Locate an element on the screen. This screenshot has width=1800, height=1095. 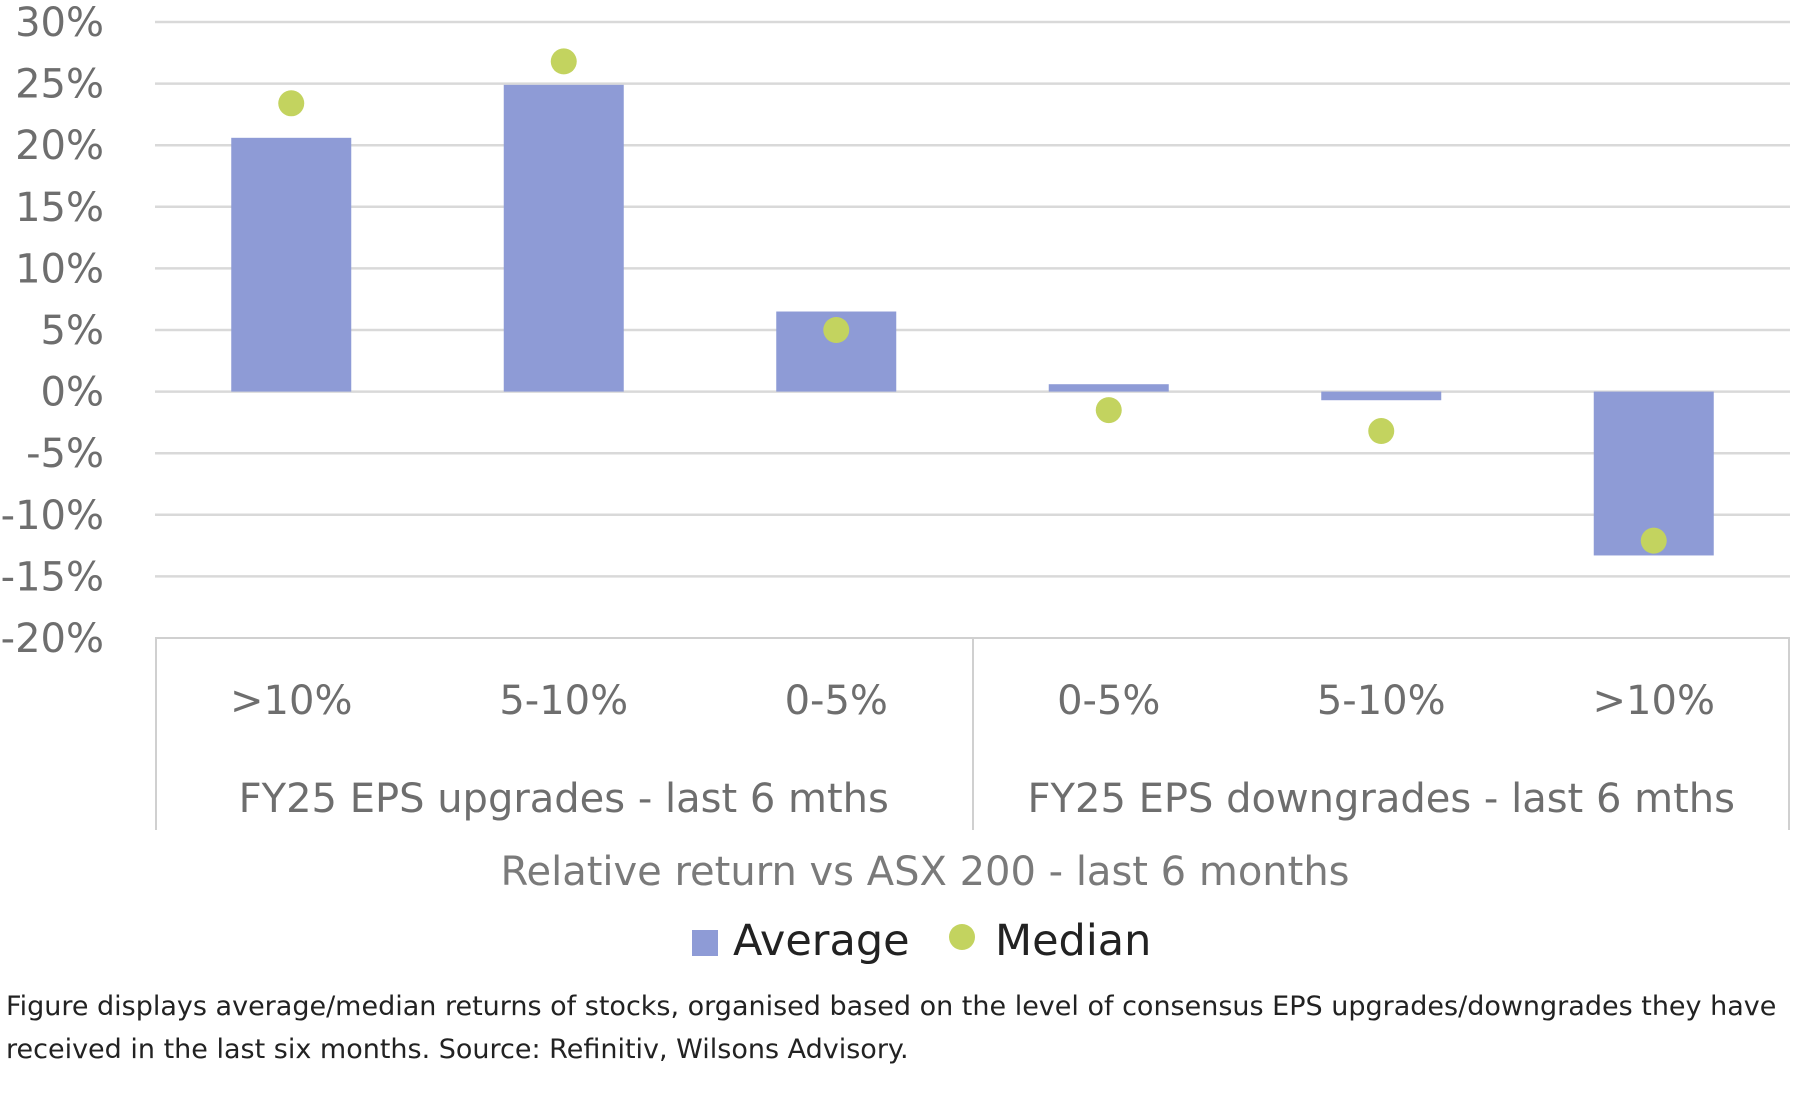
x-group-label: FY25 EPS upgrades - last 6 mths is located at coordinates (564, 799).